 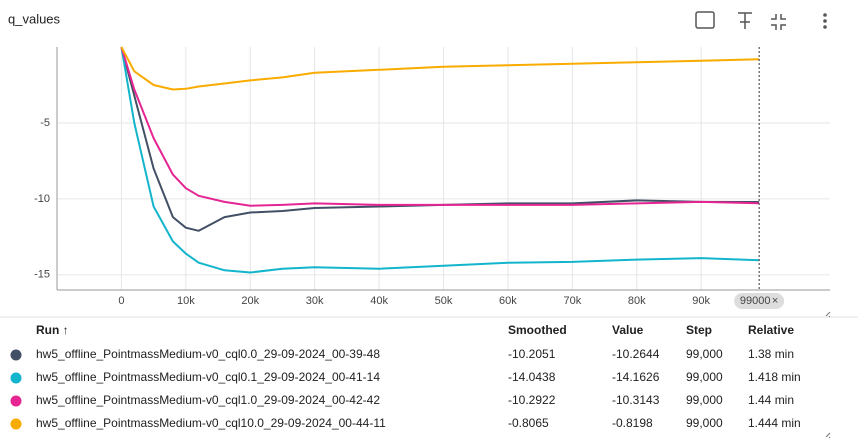 What do you see at coordinates (440, 68) in the screenshot?
I see `series-line` at bounding box center [440, 68].